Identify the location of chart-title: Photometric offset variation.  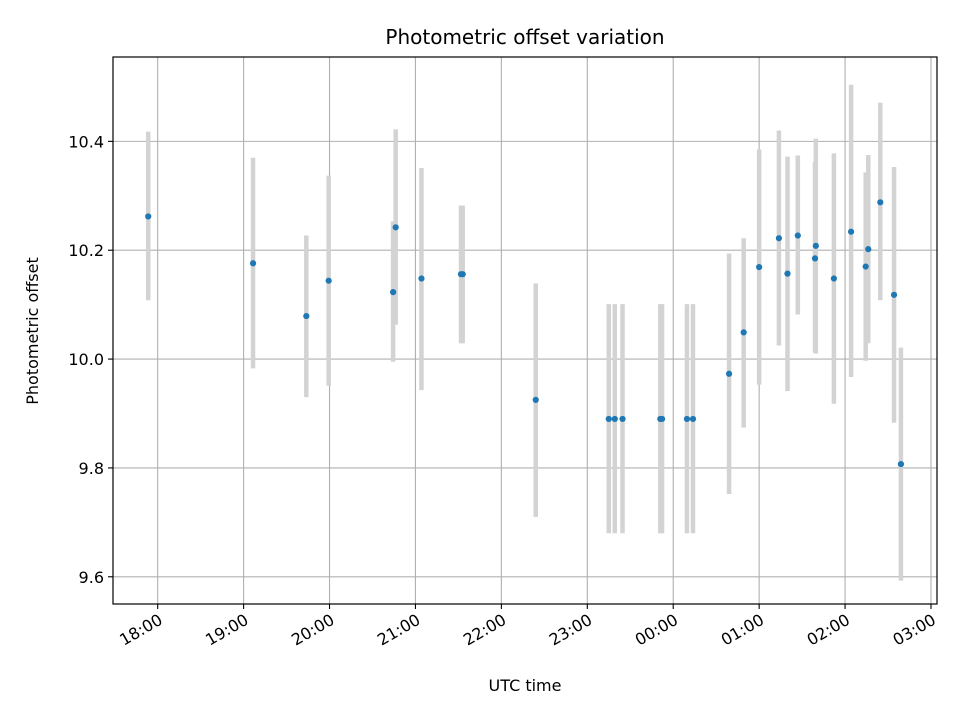
(524, 37).